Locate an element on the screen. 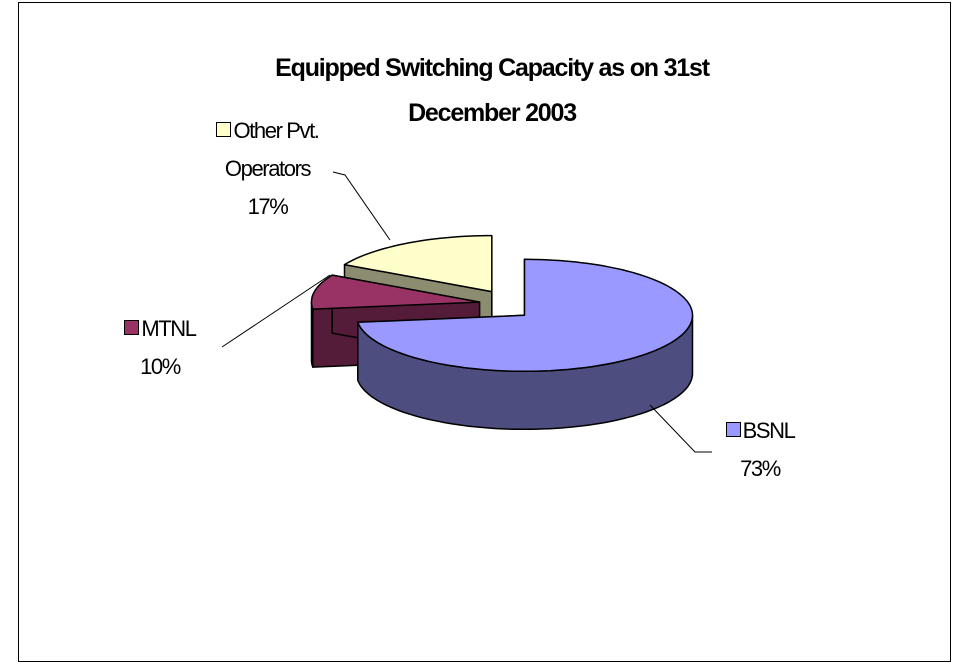  slice-wall is located at coordinates (312, 334).